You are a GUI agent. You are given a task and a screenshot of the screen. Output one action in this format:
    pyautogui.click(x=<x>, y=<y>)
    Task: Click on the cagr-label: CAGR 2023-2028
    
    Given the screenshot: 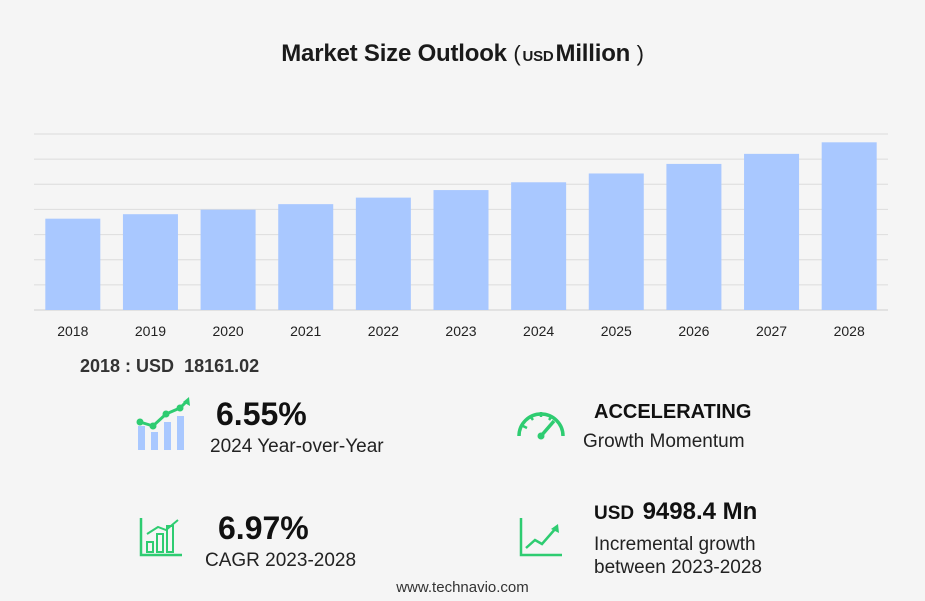 What is the action you would take?
    pyautogui.click(x=281, y=560)
    